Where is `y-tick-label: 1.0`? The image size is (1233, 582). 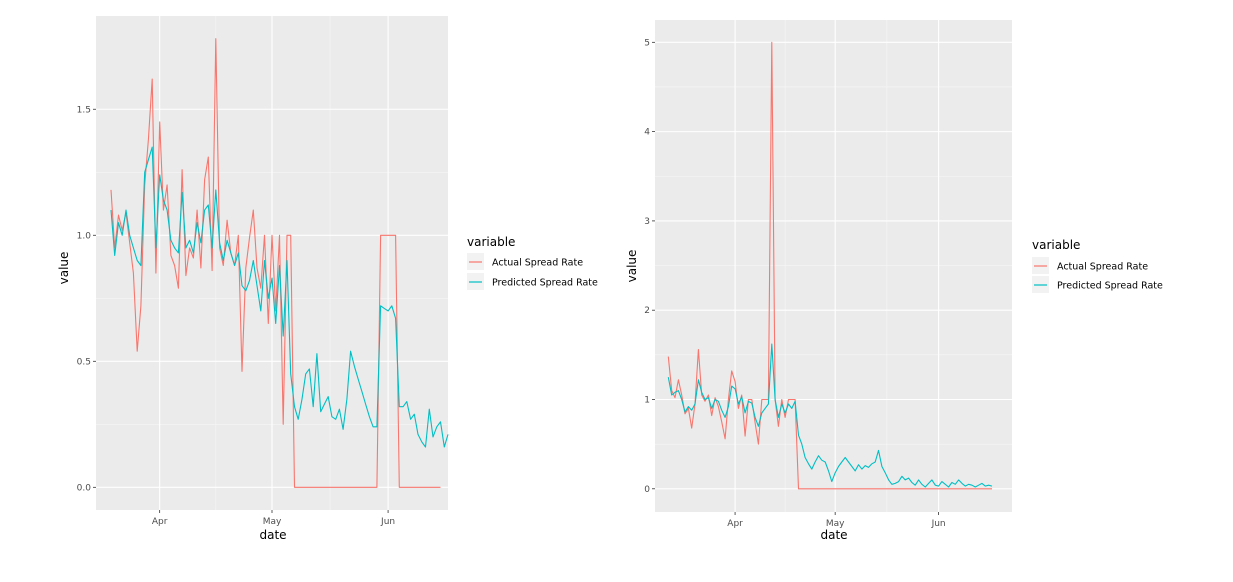
y-tick-label: 1.0 is located at coordinates (84, 236).